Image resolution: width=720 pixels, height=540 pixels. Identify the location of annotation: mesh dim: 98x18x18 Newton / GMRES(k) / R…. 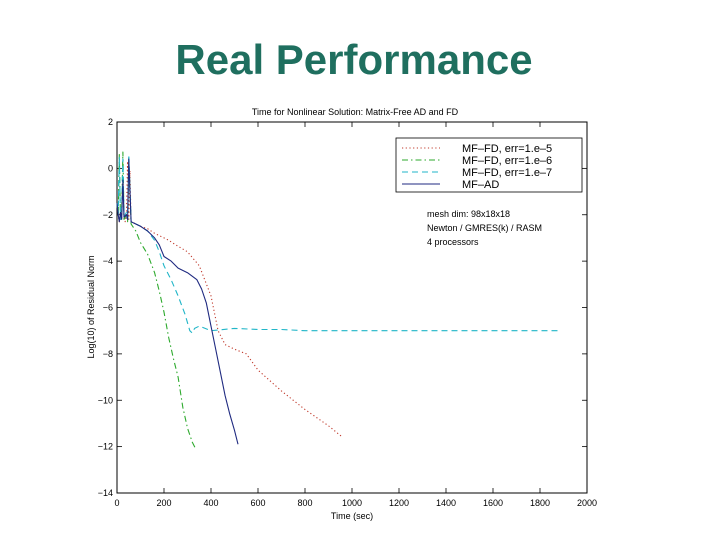
(484, 228).